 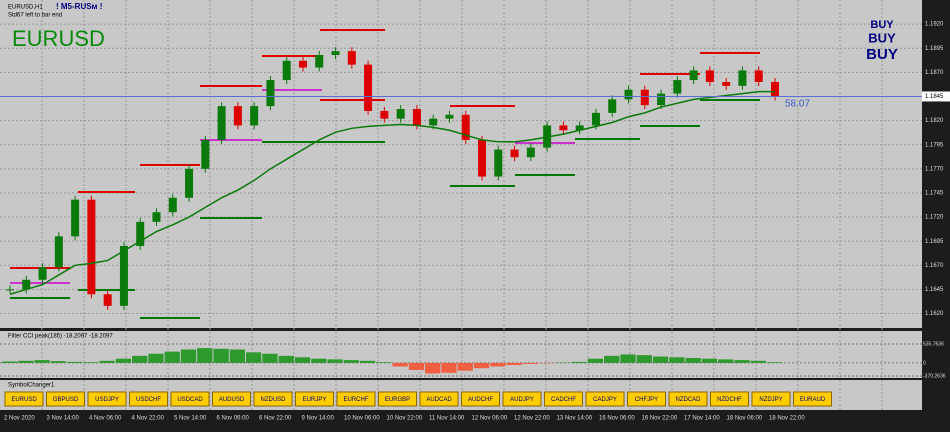 I want to click on symbol-button-label: EURUSD, so click(x=24, y=400).